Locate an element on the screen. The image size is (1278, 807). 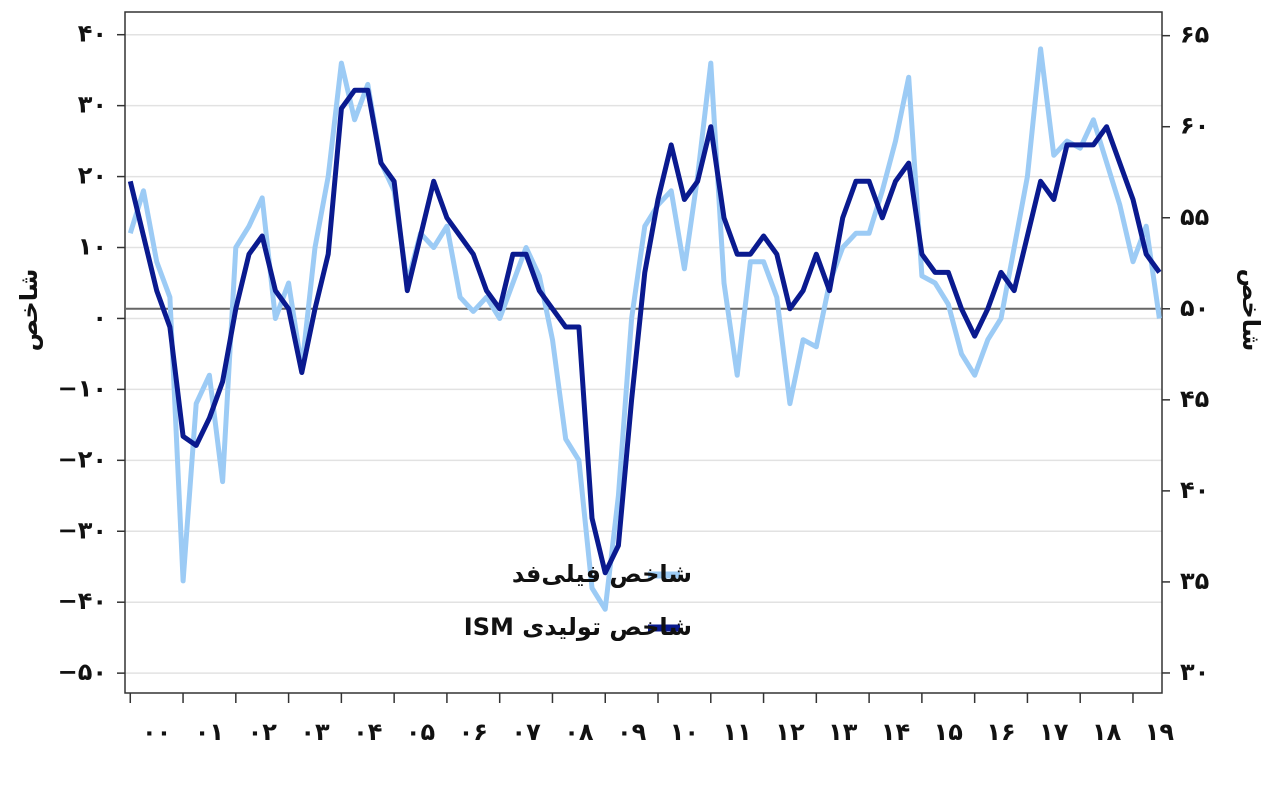
y-tick-label: ۰ is located at coordinates (99, 317).